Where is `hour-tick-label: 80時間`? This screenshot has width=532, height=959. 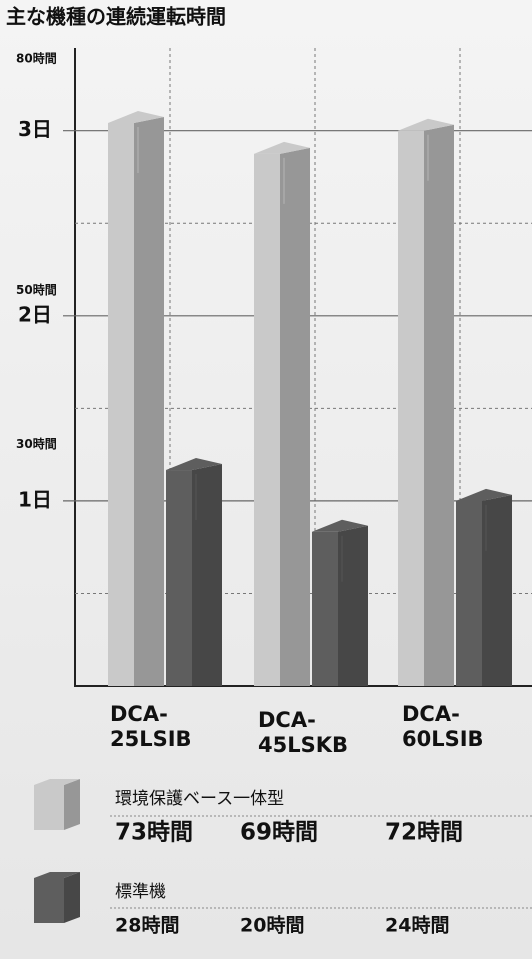 hour-tick-label: 80時間 is located at coordinates (36, 58).